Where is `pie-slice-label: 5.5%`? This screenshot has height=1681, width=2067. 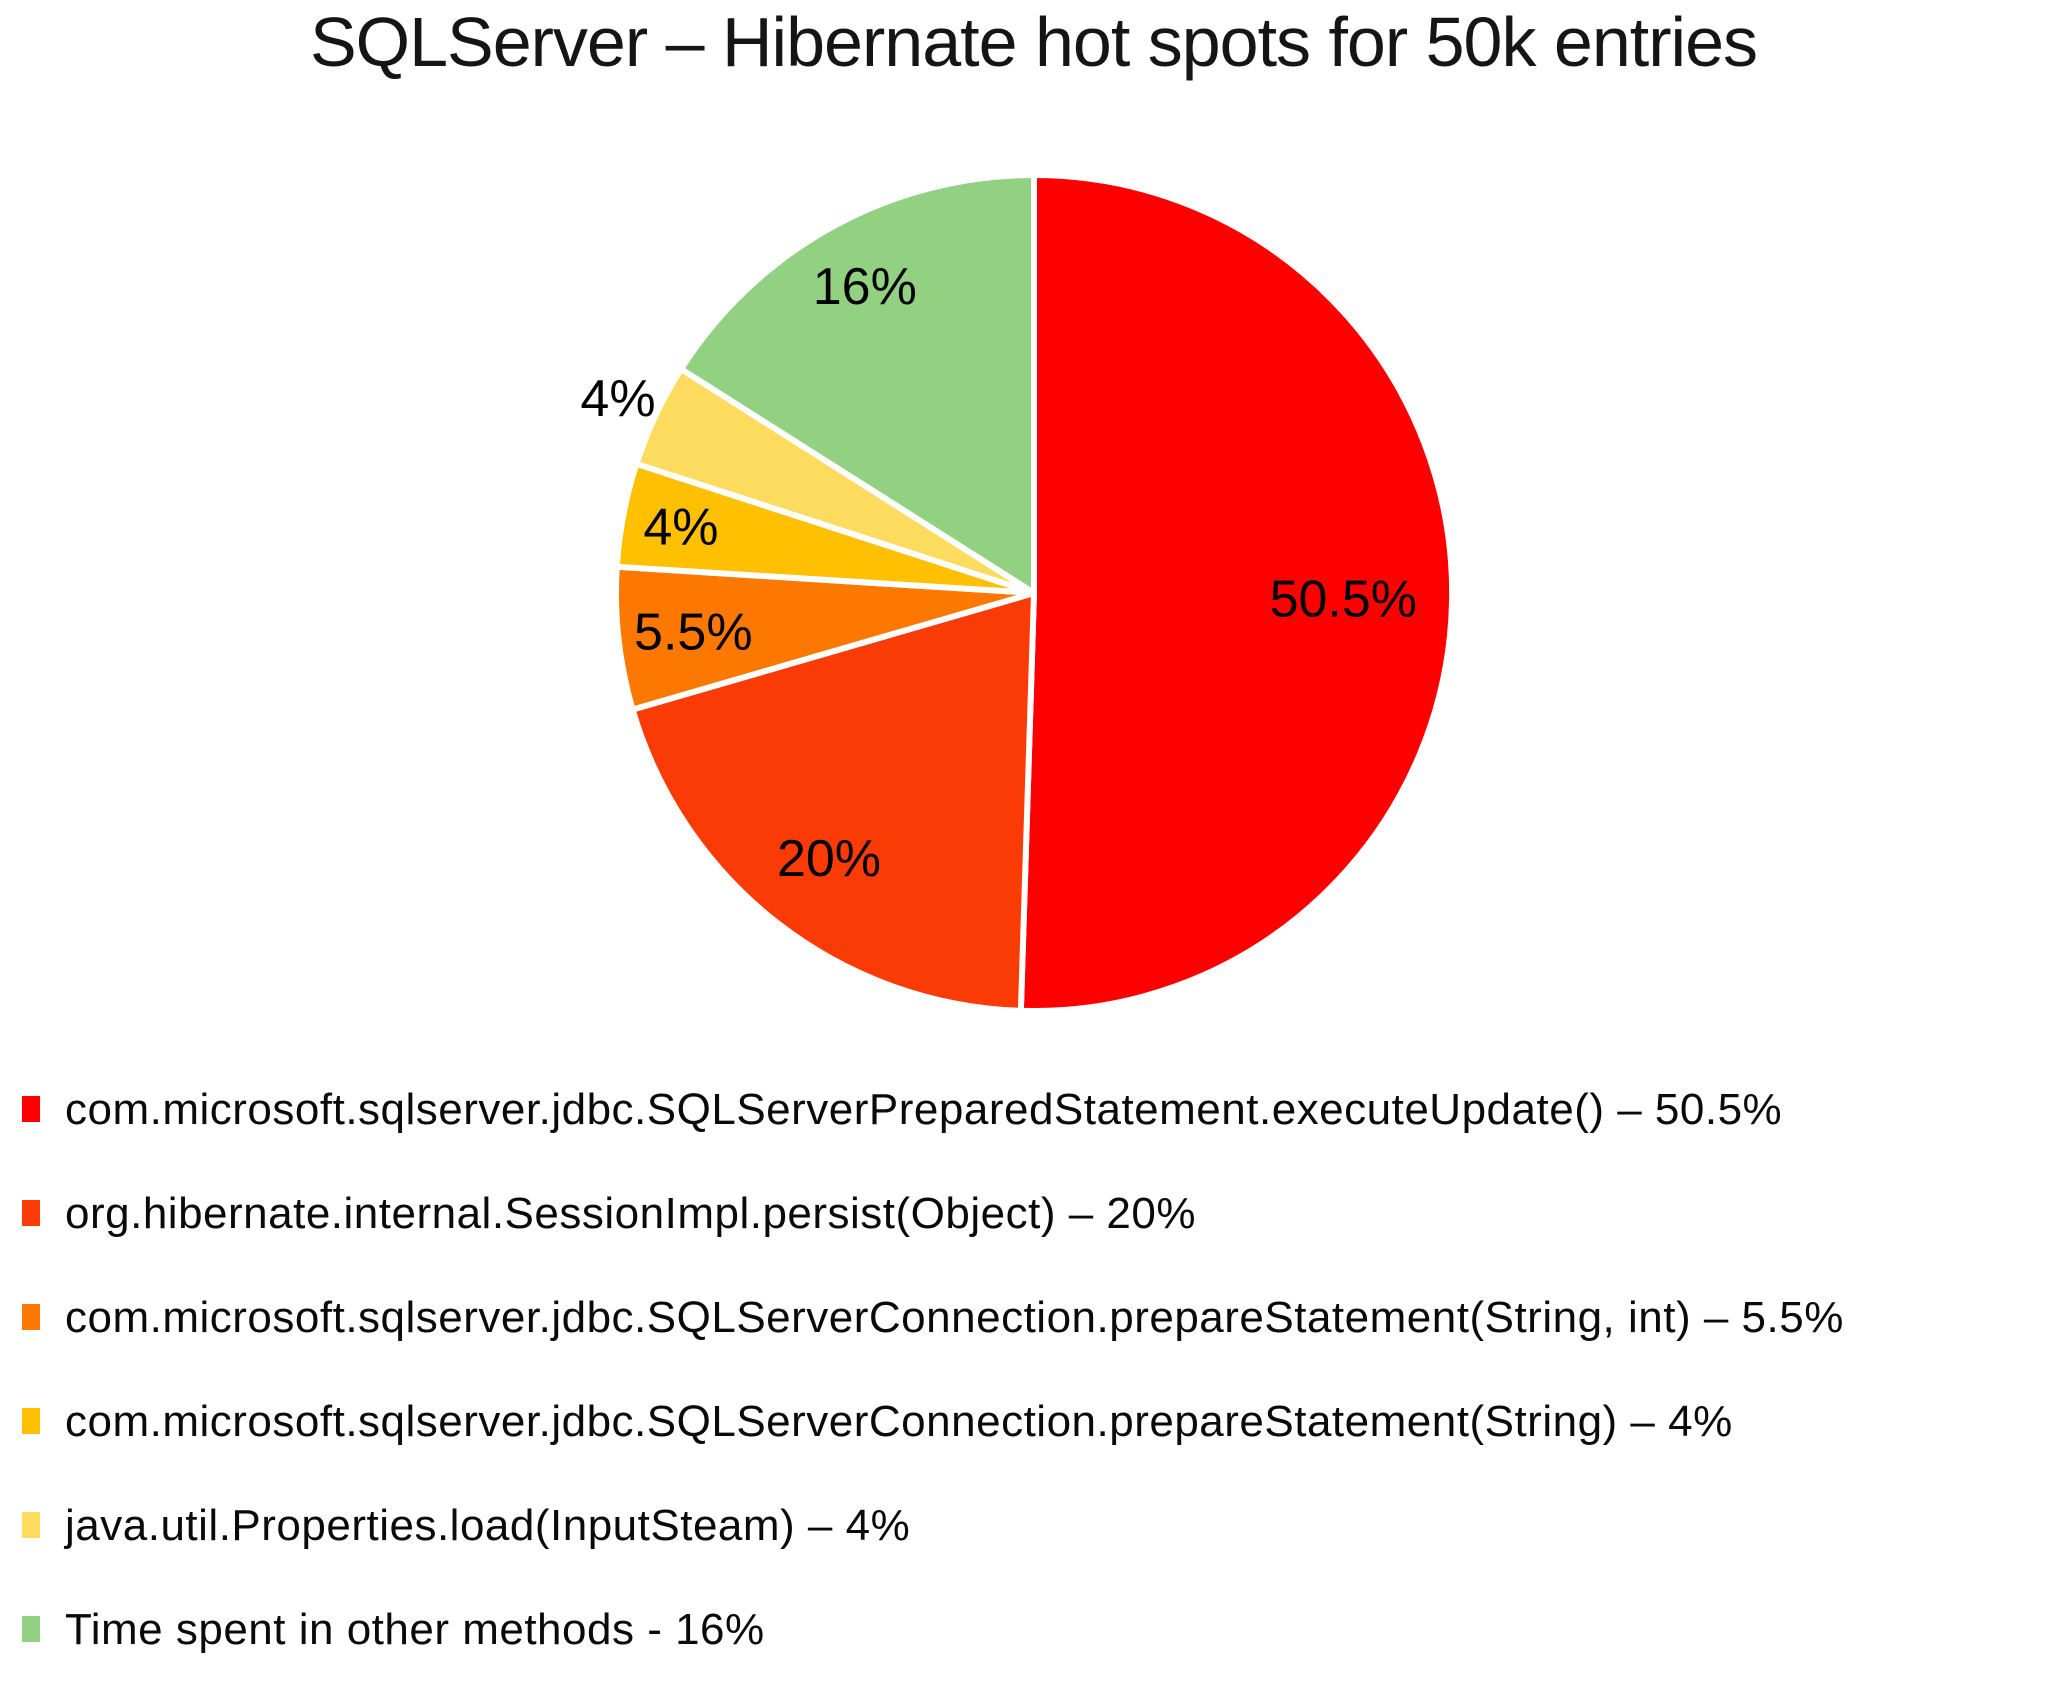 pie-slice-label: 5.5% is located at coordinates (693, 632).